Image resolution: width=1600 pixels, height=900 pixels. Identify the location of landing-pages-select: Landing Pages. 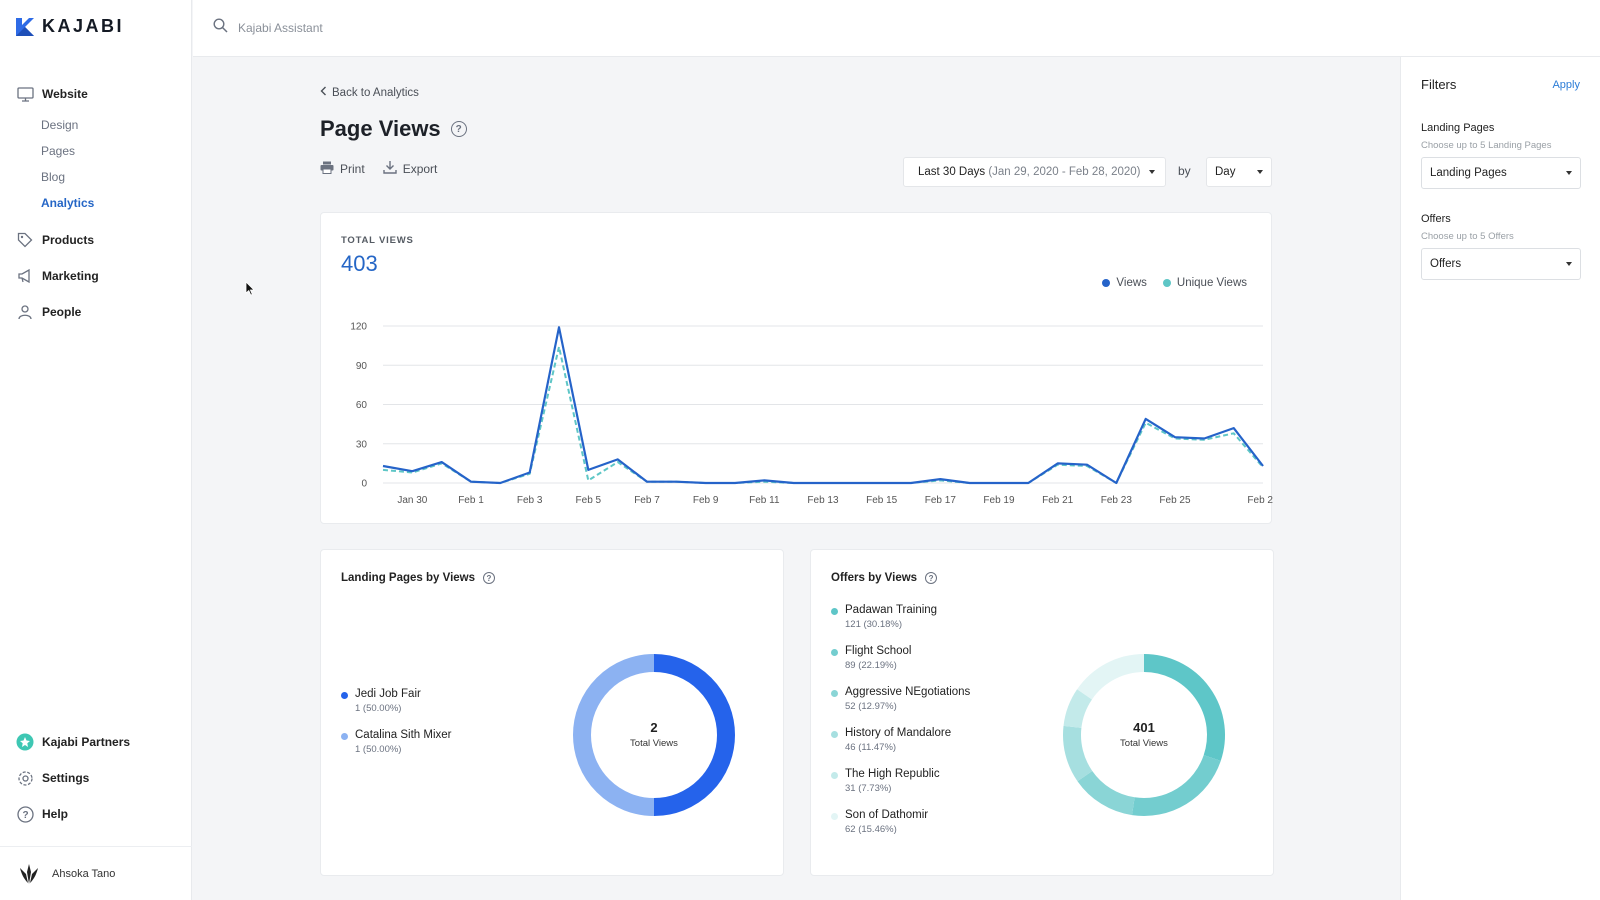
(1501, 173).